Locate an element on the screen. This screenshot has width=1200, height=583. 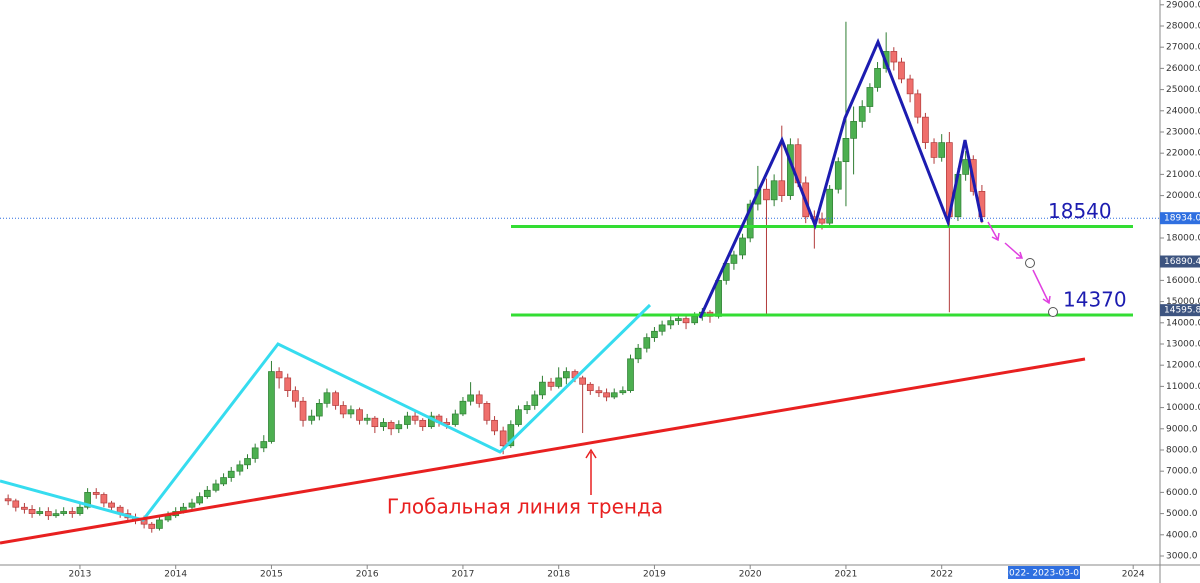
y-tick-label: 25000.0 is located at coordinates (1183, 90).